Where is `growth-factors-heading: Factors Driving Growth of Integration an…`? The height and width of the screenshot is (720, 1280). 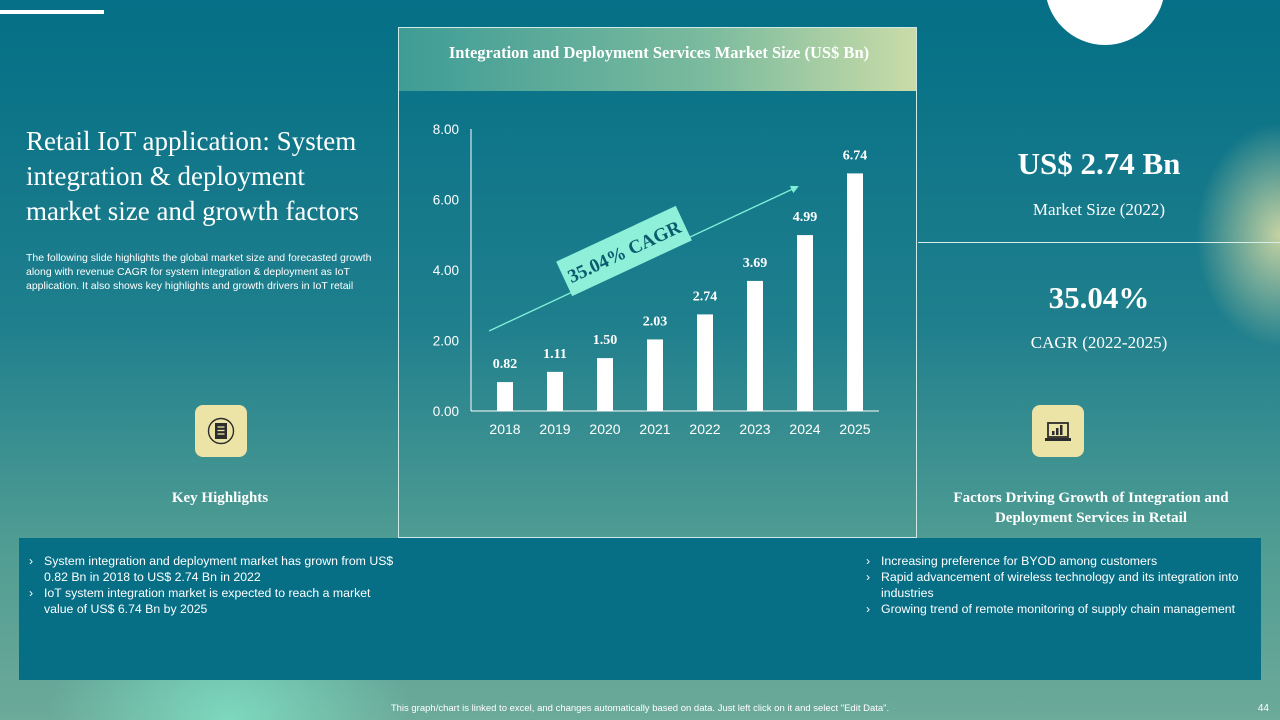
growth-factors-heading: Factors Driving Growth of Integration an… is located at coordinates (1091, 508).